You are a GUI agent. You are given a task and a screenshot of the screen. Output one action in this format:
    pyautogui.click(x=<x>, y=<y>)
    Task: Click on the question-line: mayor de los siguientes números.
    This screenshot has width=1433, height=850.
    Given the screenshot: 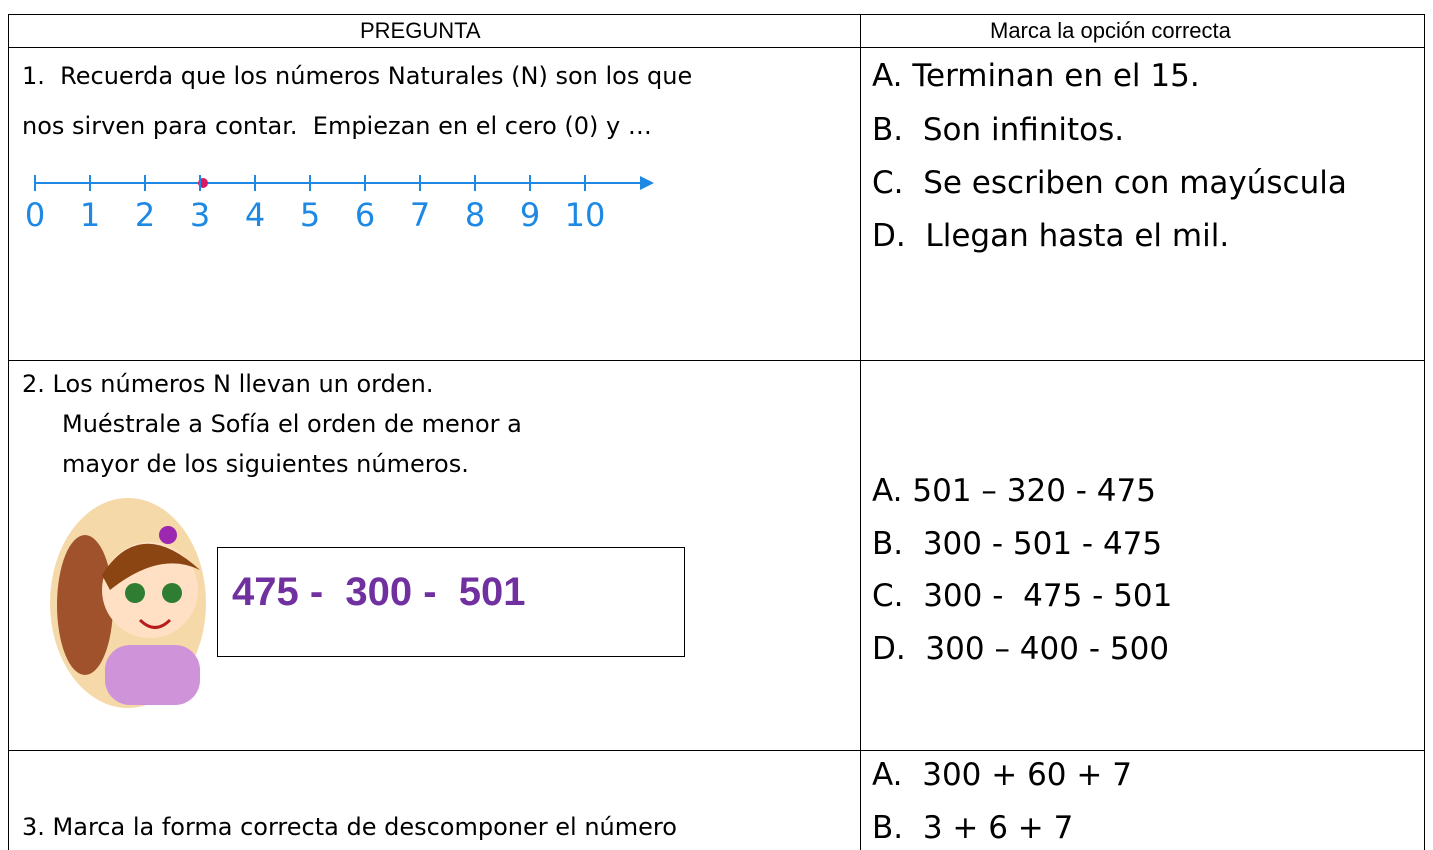 What is the action you would take?
    pyautogui.click(x=265, y=464)
    